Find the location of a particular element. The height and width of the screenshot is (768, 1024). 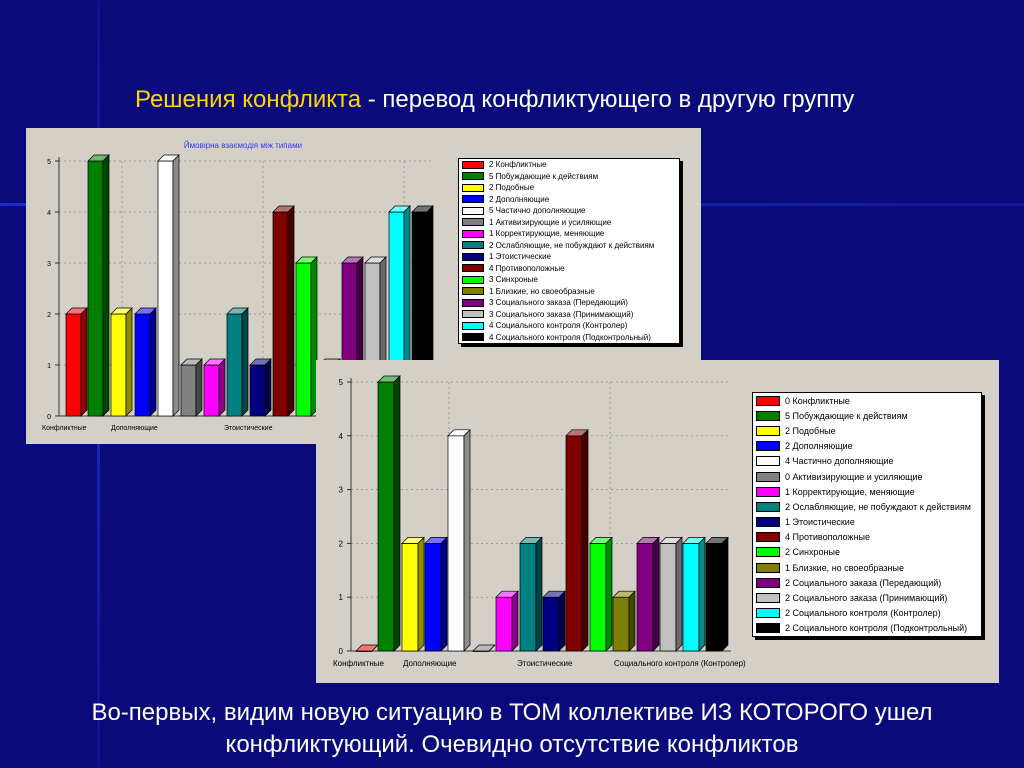

legend-item: 4 Частично дополняющие is located at coordinates (867, 461).